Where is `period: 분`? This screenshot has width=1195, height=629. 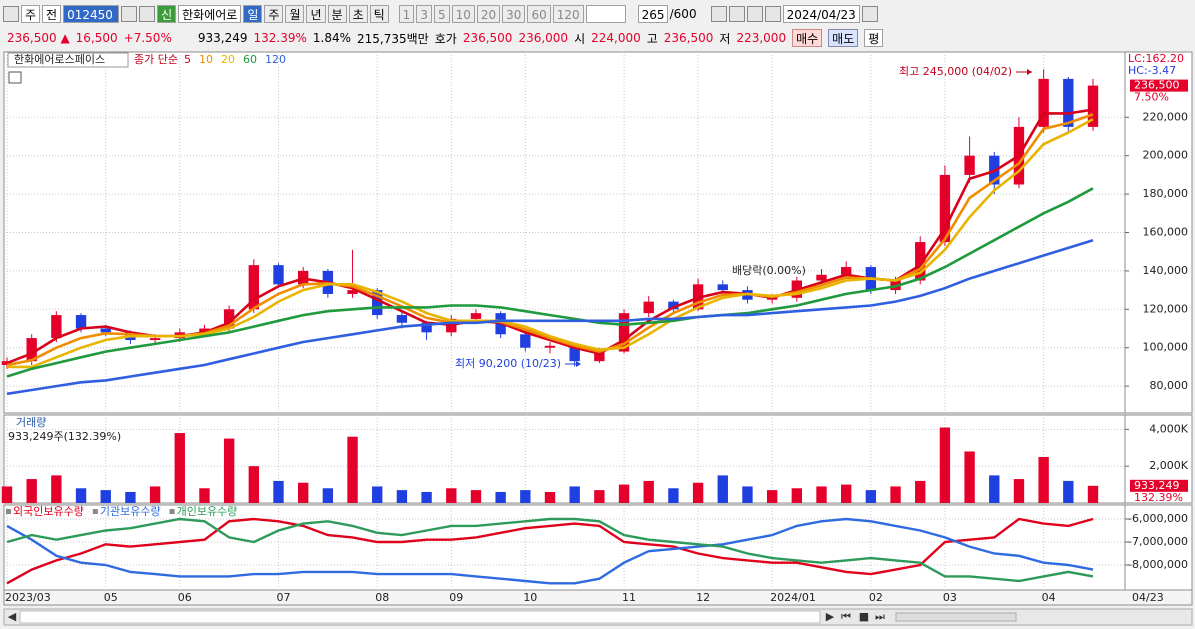 period: 분 is located at coordinates (337, 14).